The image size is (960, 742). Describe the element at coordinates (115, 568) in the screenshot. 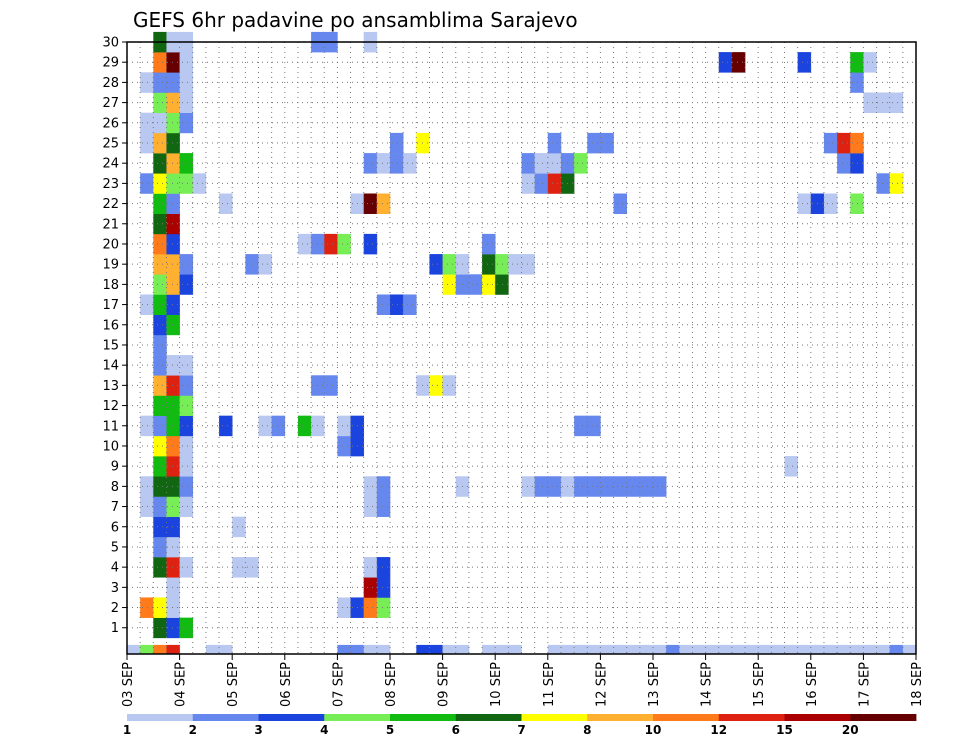

I see `y-tick-label: 4` at that location.